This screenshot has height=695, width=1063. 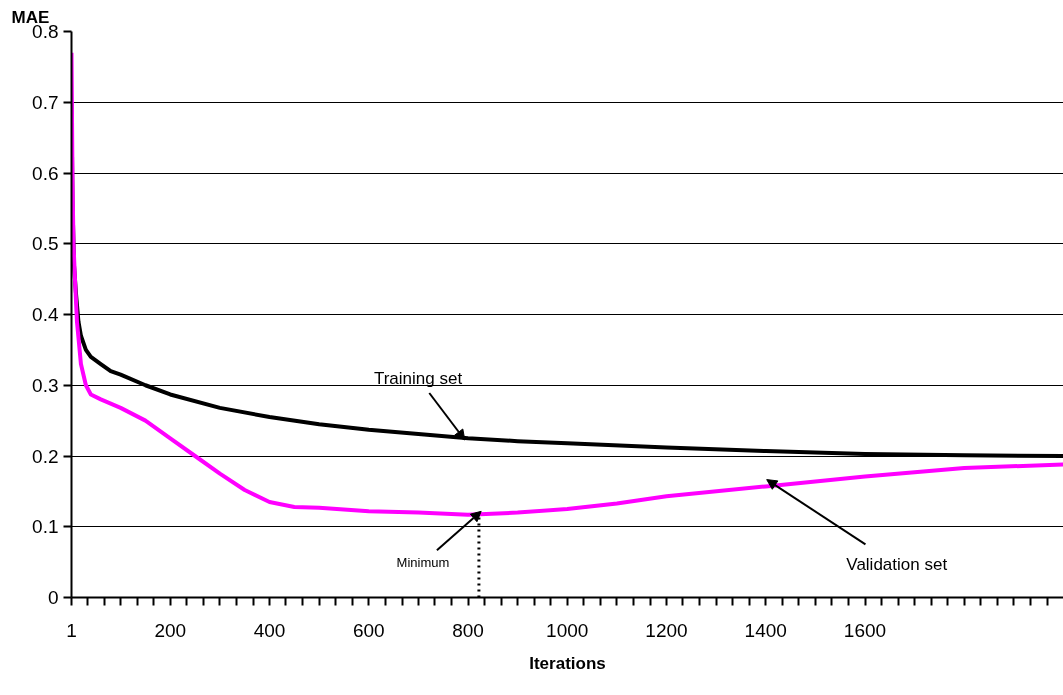 I want to click on y-tick-label: 0.1, so click(x=45, y=527).